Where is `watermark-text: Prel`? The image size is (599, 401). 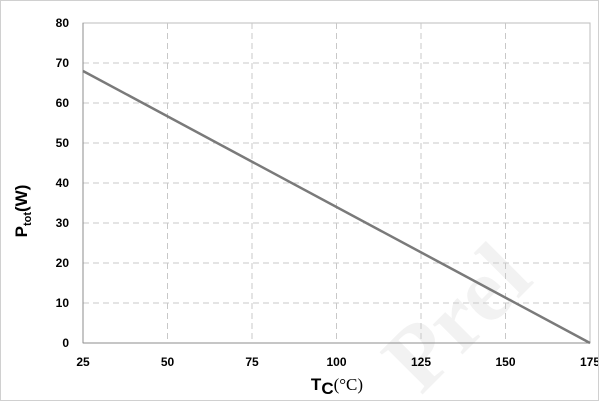 watermark-text: Prel is located at coordinates (456, 312).